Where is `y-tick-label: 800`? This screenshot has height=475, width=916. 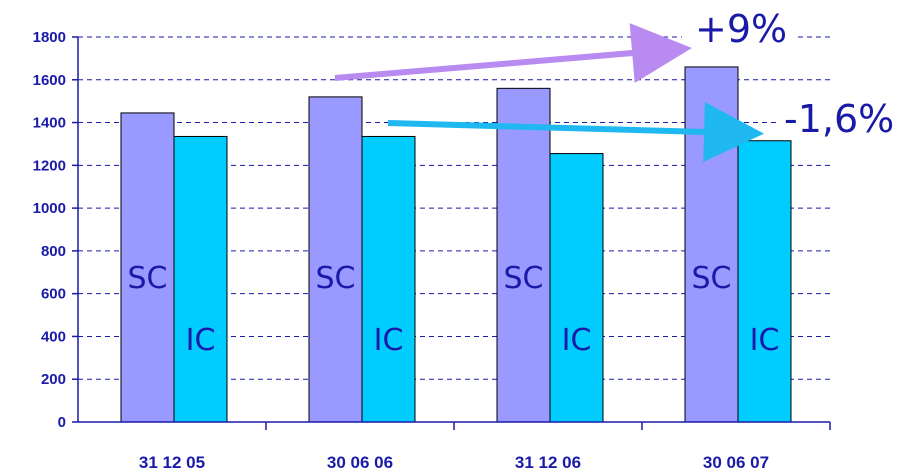 y-tick-label: 800 is located at coordinates (53, 251).